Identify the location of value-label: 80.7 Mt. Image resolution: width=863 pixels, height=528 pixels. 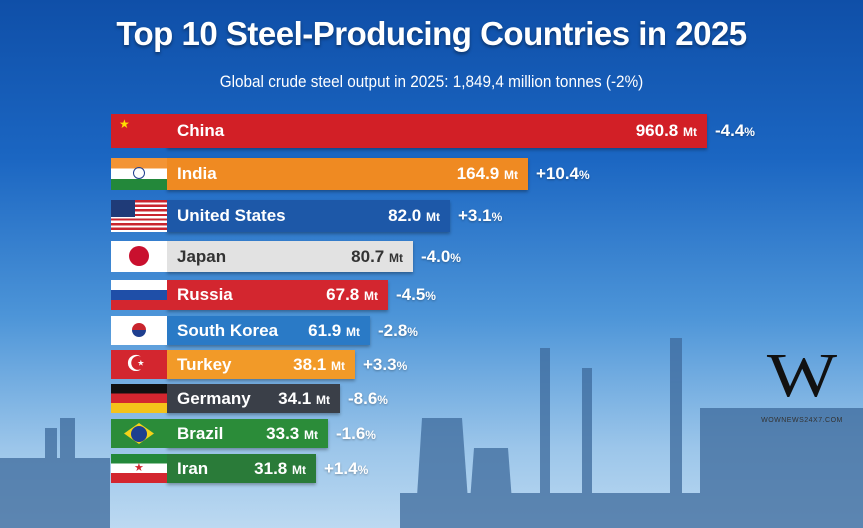
(377, 256).